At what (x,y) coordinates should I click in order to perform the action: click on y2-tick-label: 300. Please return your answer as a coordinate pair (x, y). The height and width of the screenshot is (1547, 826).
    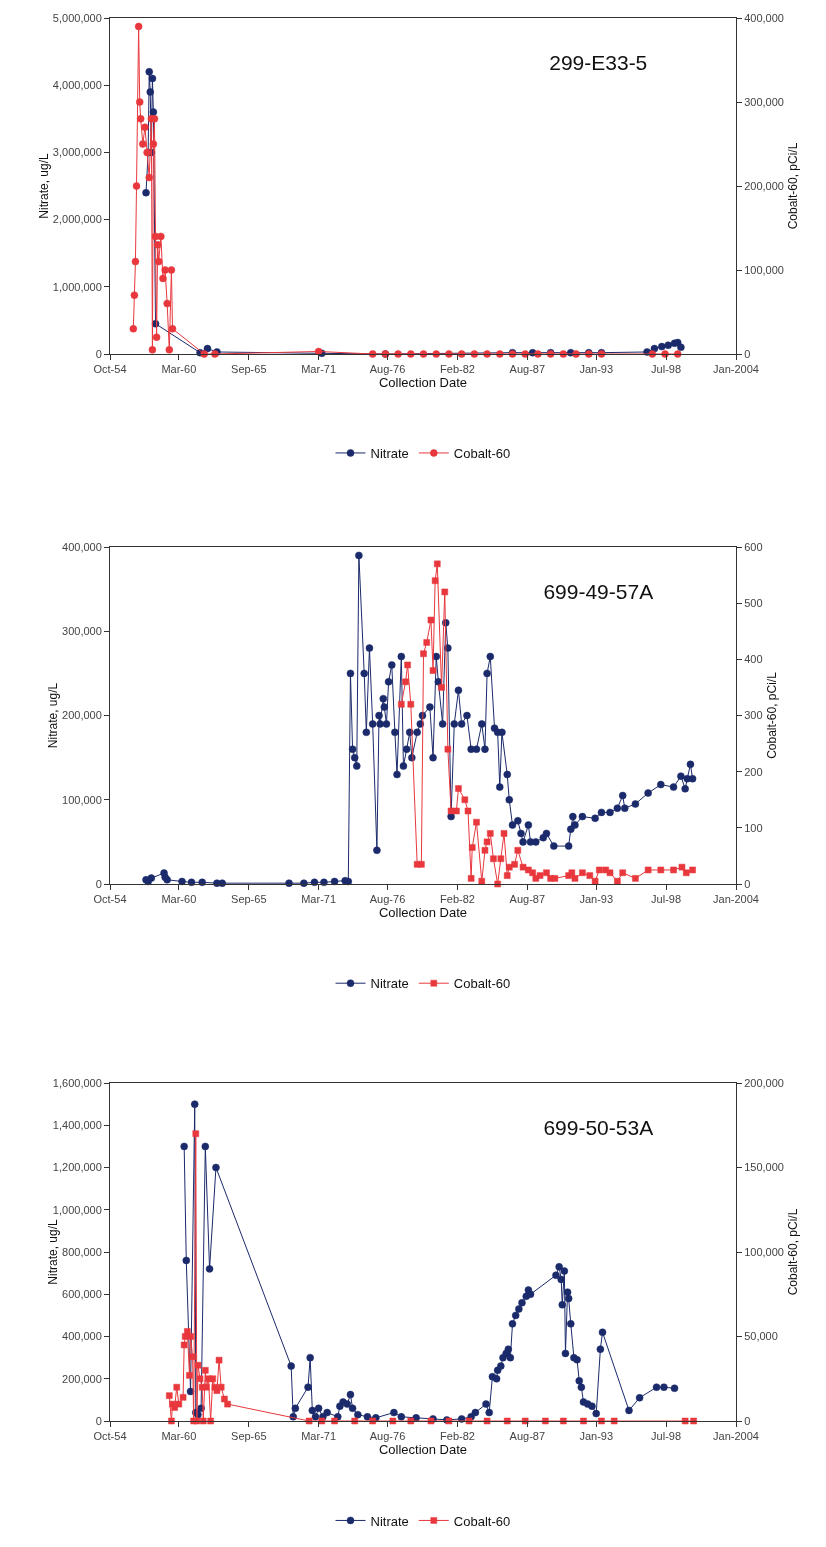
    Looking at the image, I should click on (753, 715).